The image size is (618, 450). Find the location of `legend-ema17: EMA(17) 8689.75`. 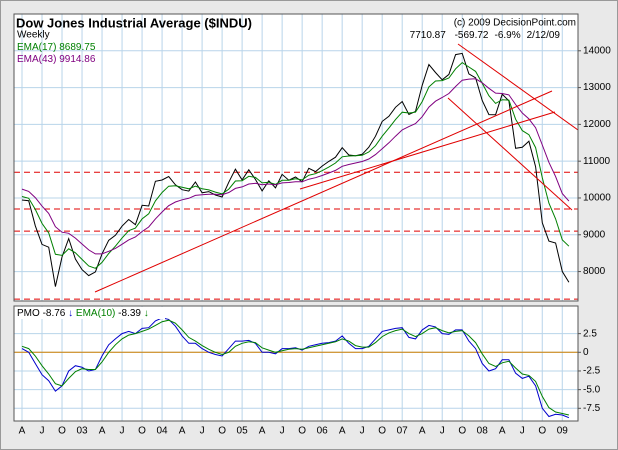

legend-ema17: EMA(17) 8689.75 is located at coordinates (56, 47).